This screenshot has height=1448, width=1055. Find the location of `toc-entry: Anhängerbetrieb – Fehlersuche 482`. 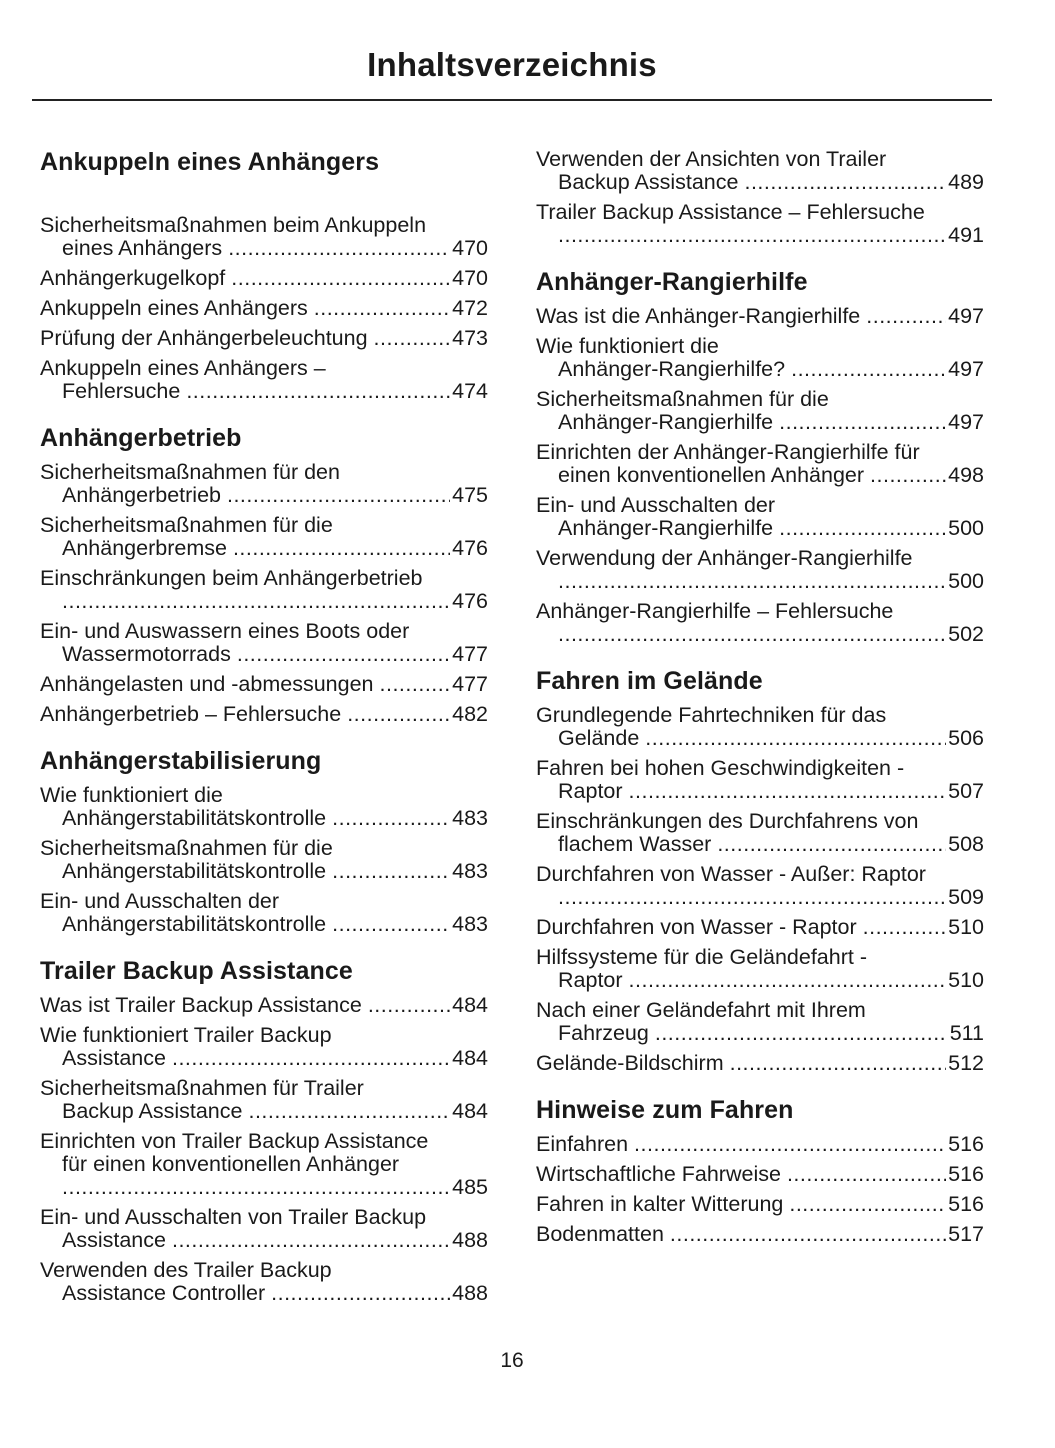

toc-entry: Anhängerbetrieb – Fehlersuche 482 is located at coordinates (264, 714).